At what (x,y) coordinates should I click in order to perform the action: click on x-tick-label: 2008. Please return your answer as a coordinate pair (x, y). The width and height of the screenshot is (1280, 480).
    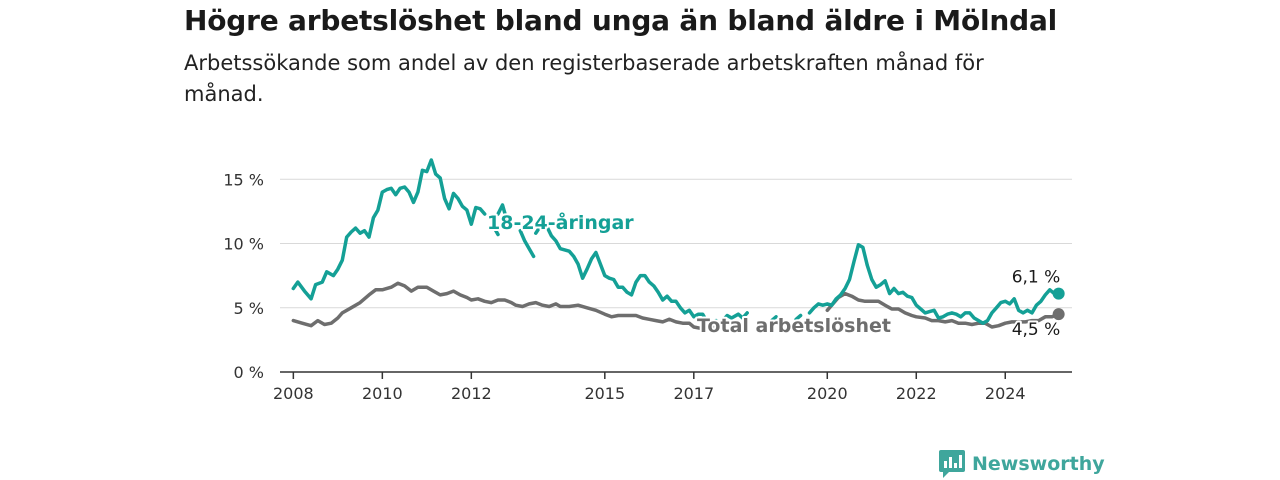
    Looking at the image, I should click on (293, 393).